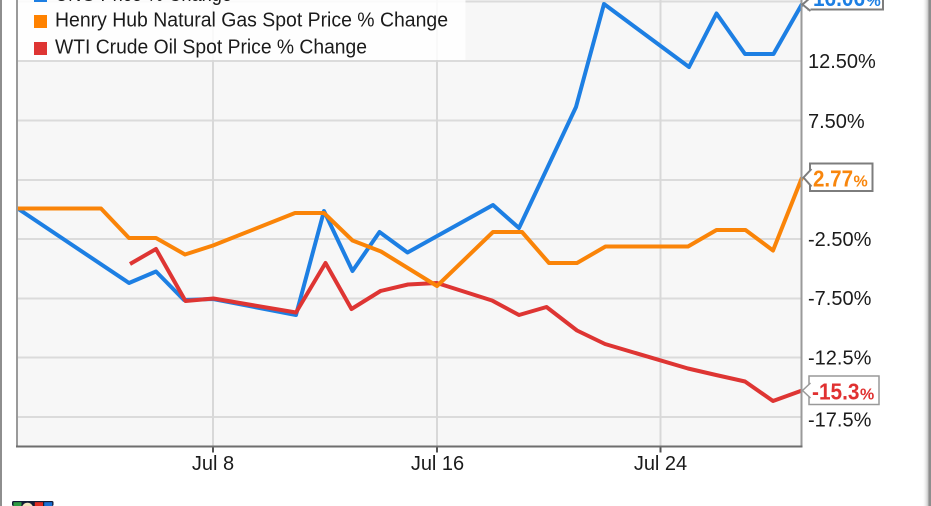  What do you see at coordinates (836, 122) in the screenshot?
I see `svg-text: 7.50%` at bounding box center [836, 122].